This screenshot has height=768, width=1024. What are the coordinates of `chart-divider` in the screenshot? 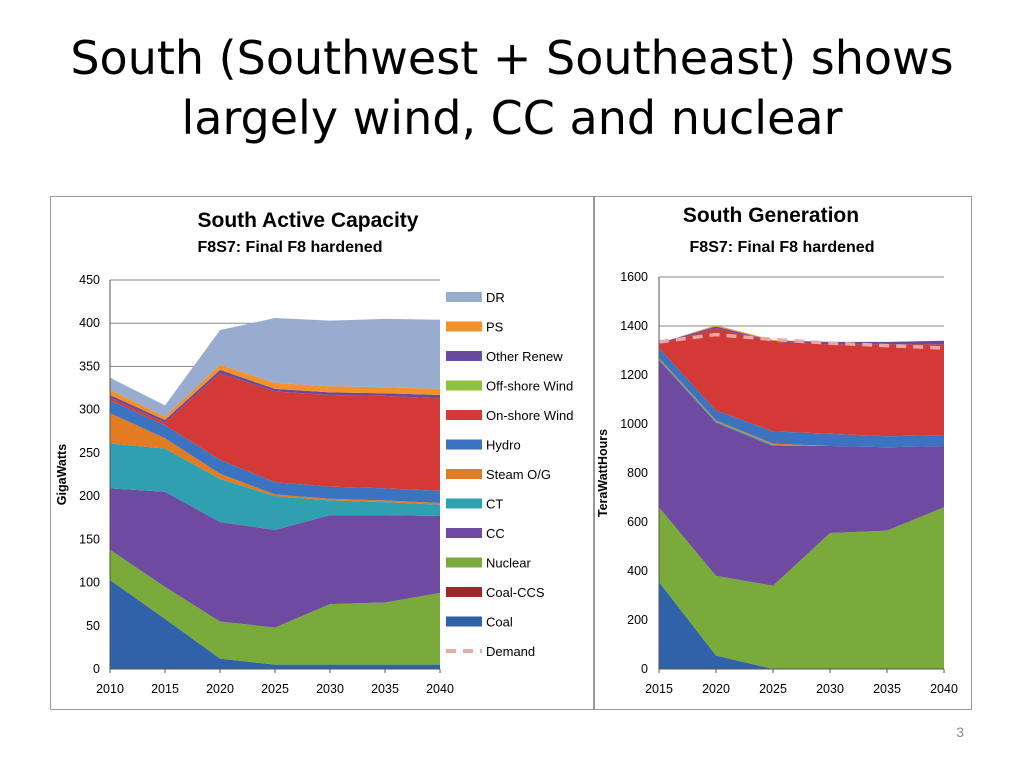 It's located at (594, 453).